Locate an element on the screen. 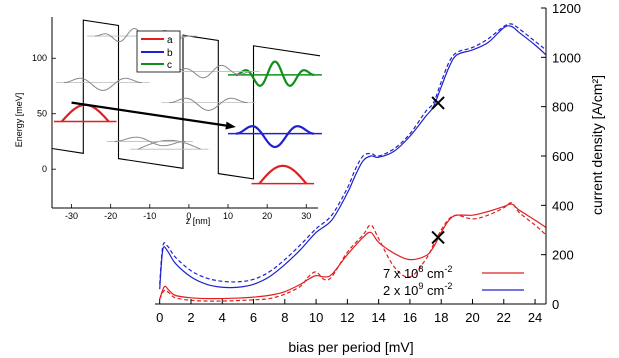 This screenshot has height=358, width=619. inset-x-tick-label: -10 is located at coordinates (149, 216).